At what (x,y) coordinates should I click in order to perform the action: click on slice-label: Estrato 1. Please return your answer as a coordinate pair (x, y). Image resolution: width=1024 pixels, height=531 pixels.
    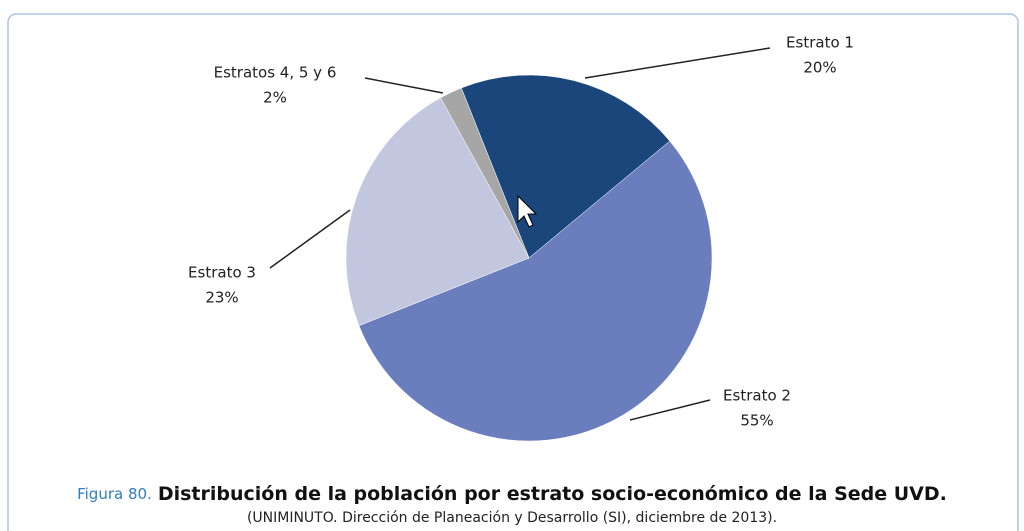
    Looking at the image, I should click on (820, 43).